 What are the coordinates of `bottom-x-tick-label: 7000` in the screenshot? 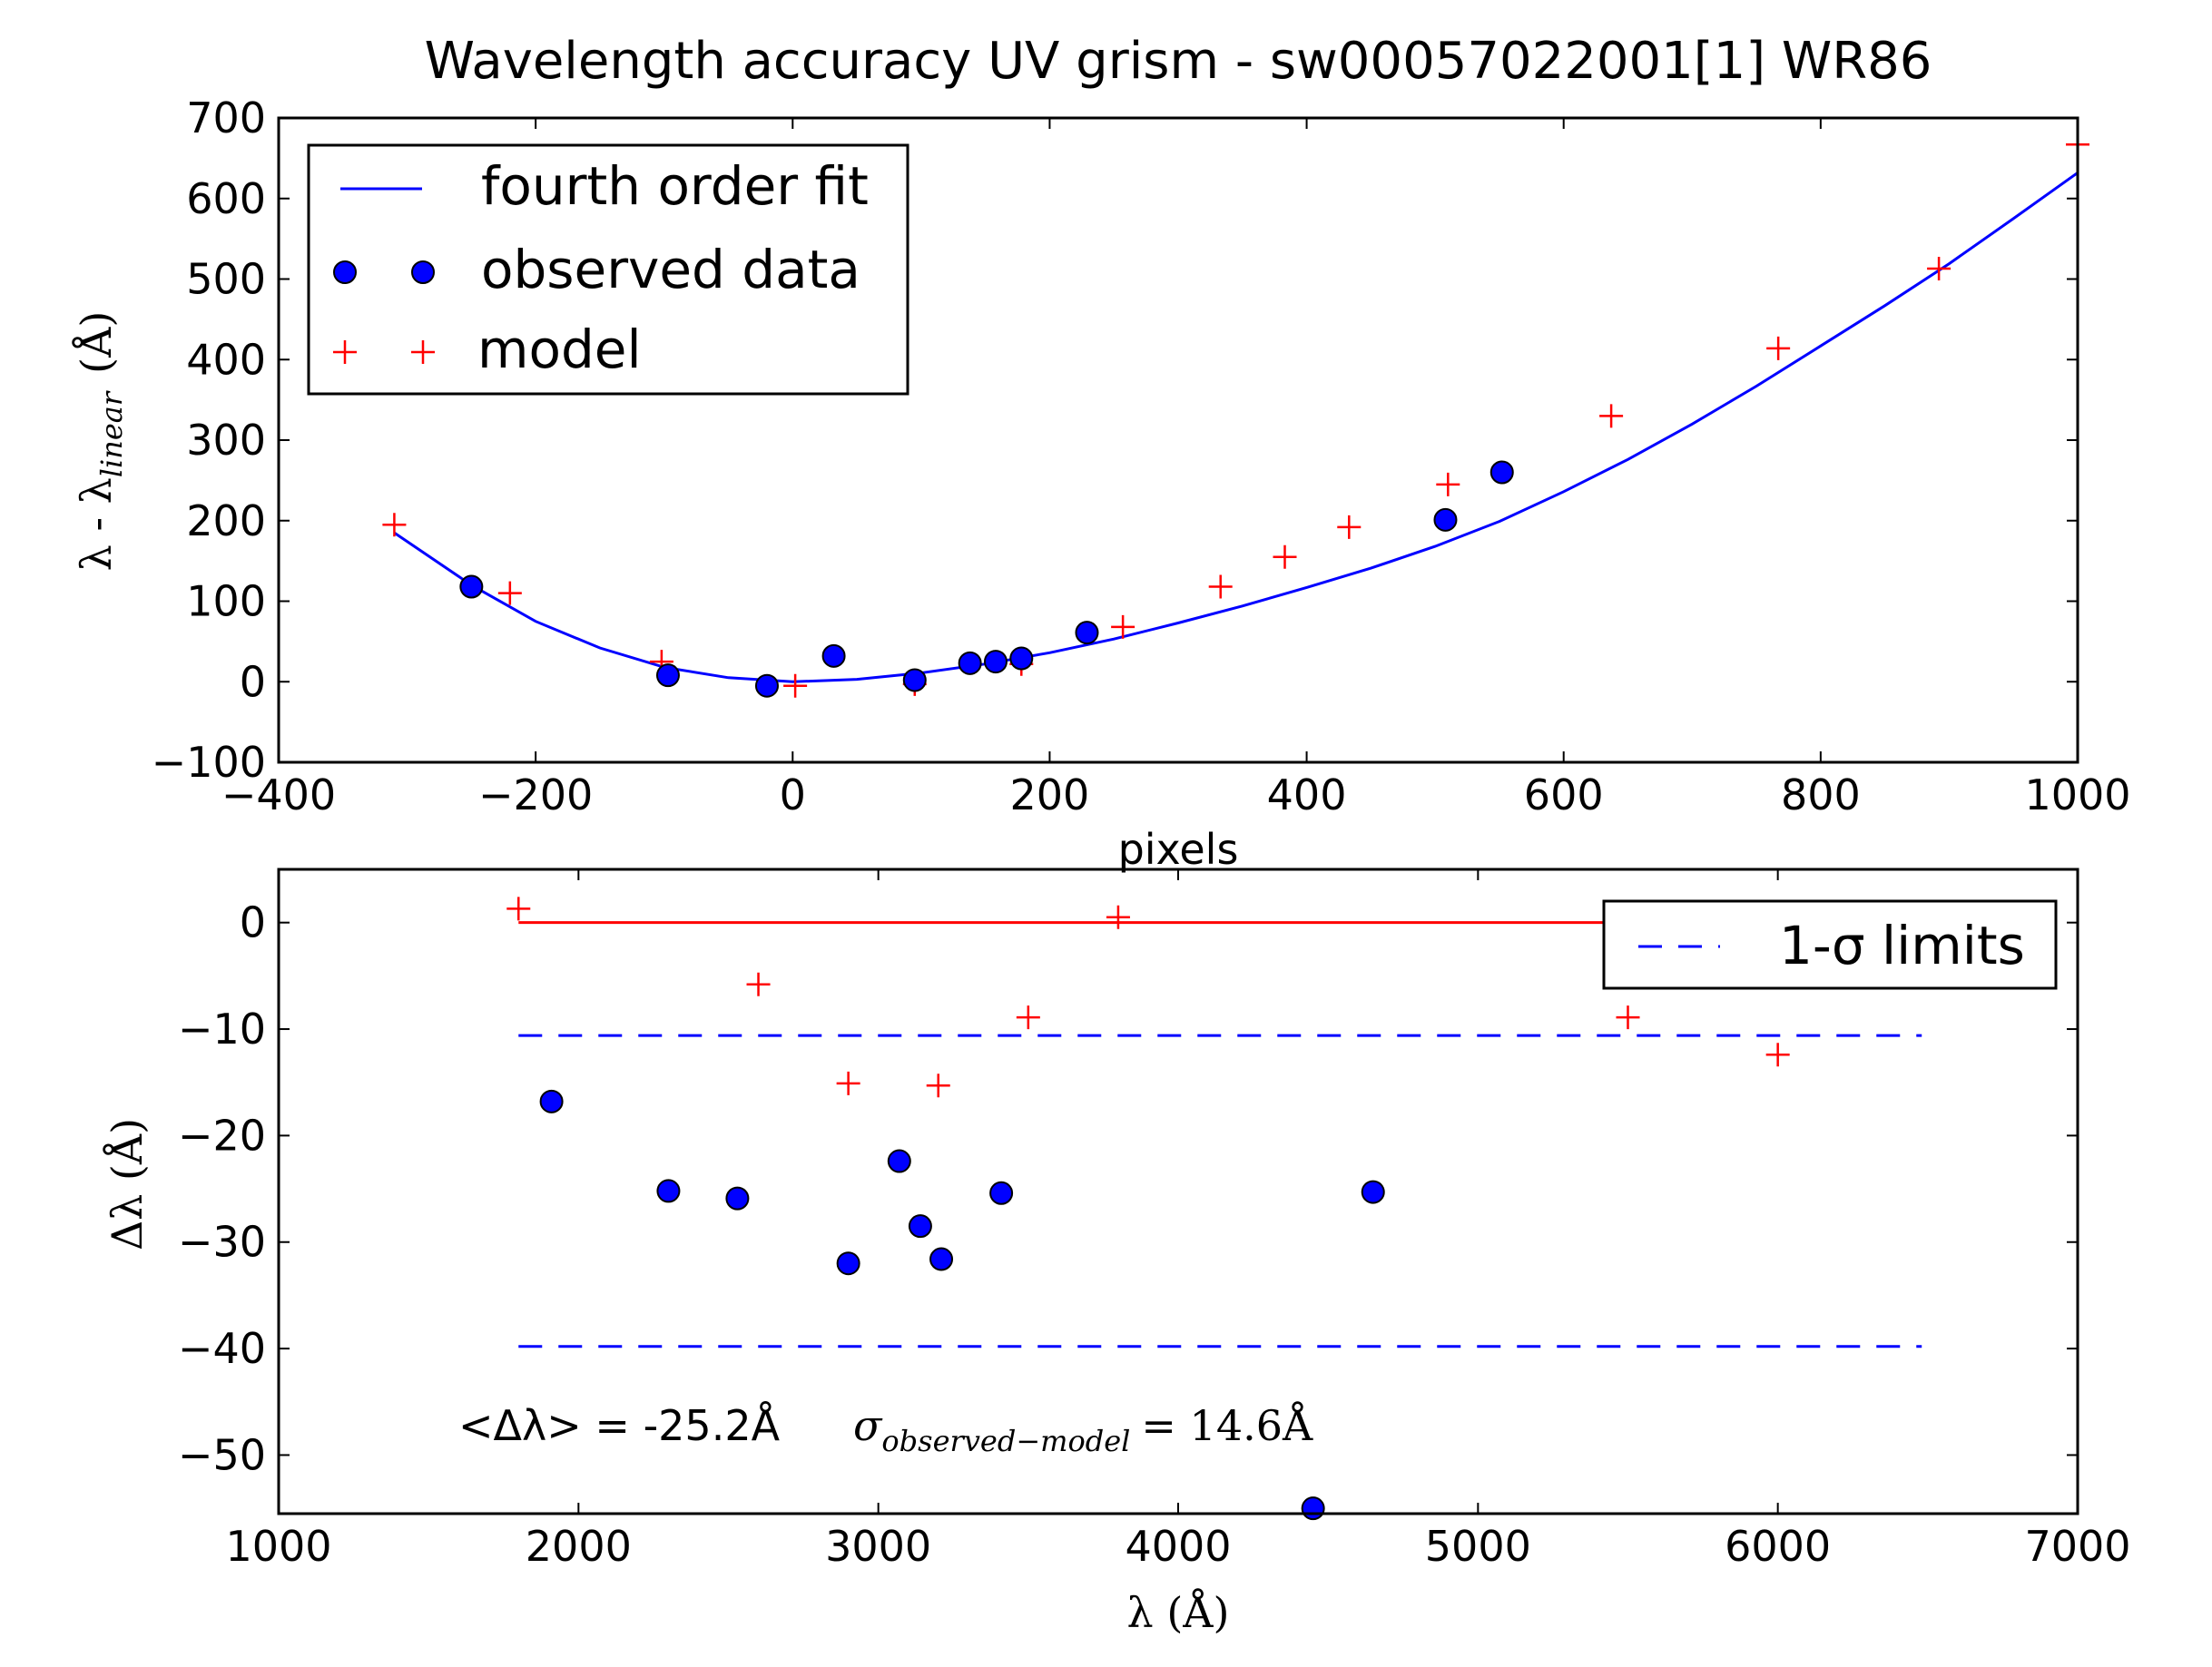 It's located at (2077, 1547).